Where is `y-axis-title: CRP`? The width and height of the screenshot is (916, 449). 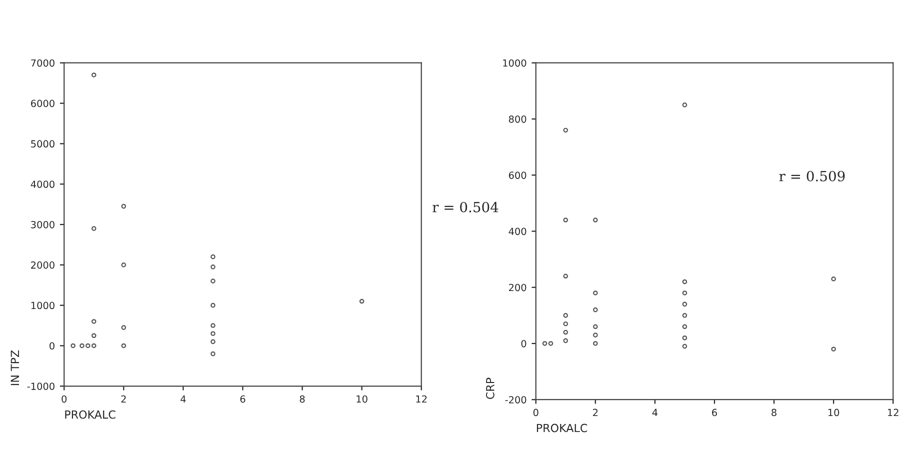
y-axis-title: CRP is located at coordinates (490, 388).